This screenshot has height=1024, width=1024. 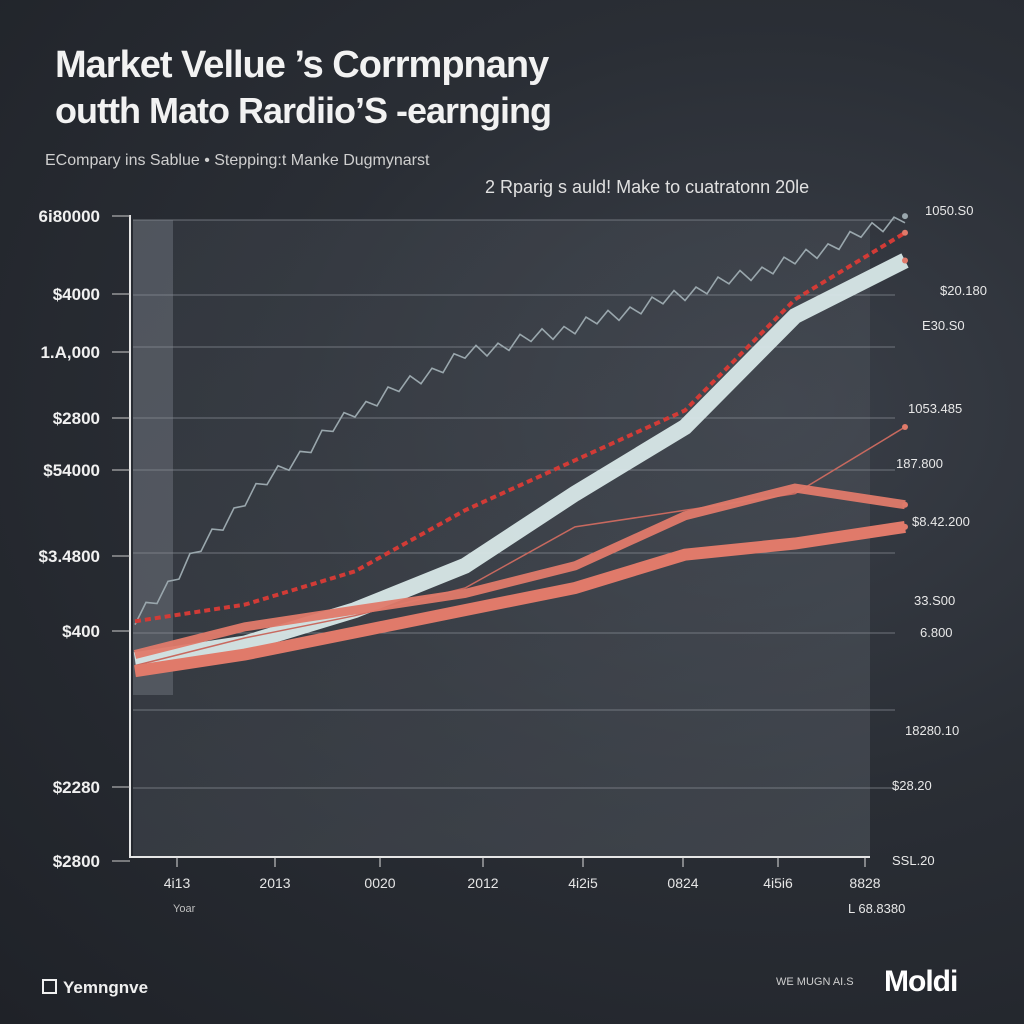 I want to click on left-highlight-band, so click(x=153, y=457).